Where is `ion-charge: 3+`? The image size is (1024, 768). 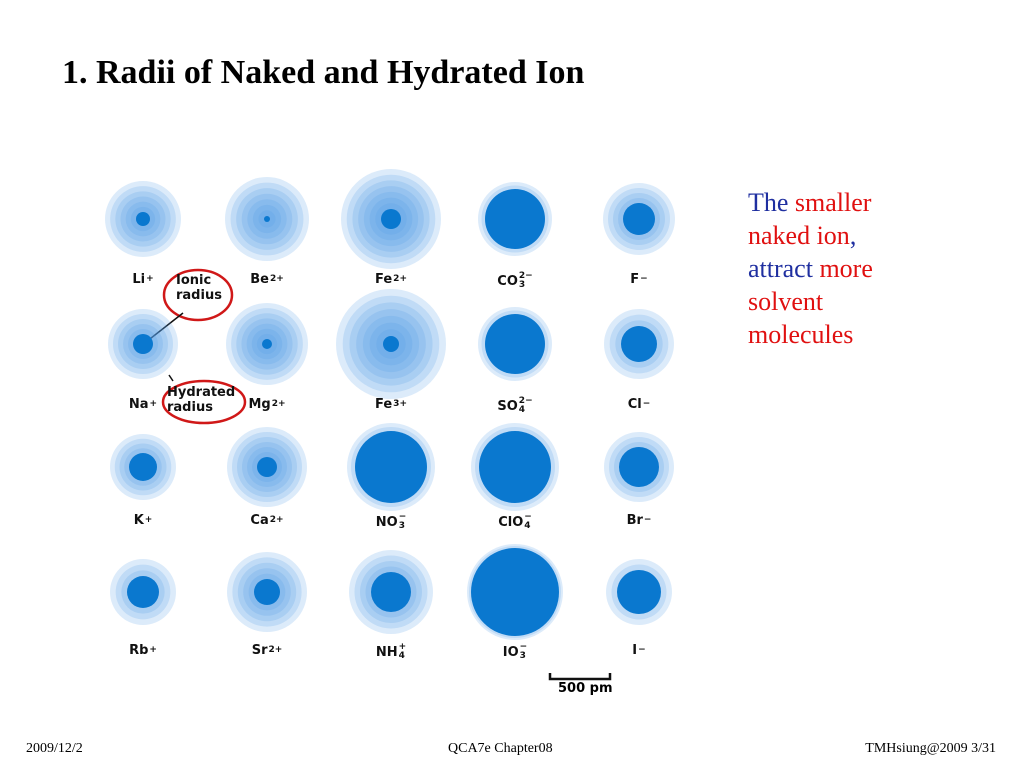 ion-charge: 3+ is located at coordinates (400, 404).